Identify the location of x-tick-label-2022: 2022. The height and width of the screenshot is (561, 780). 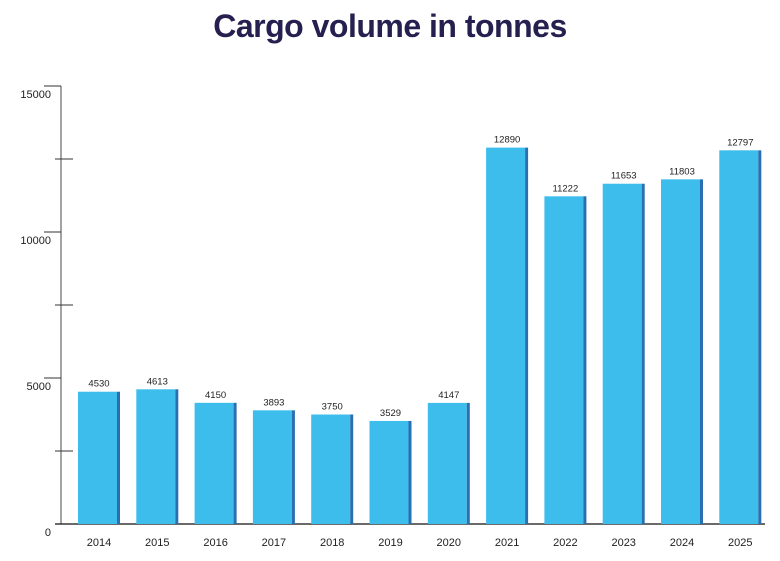
(565, 543).